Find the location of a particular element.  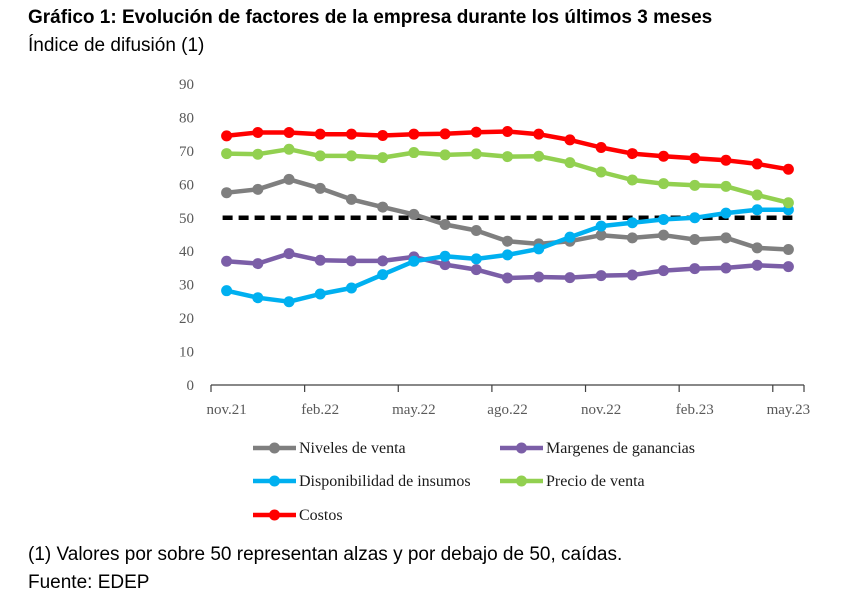

x-tick-label: nov.21 is located at coordinates (226, 410).